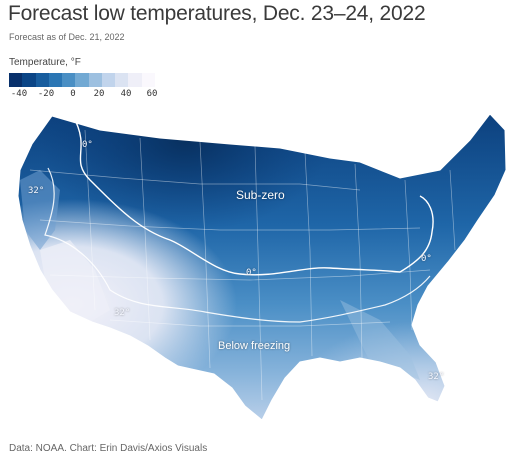  What do you see at coordinates (19, 94) in the screenshot?
I see `legend-tick: -40` at bounding box center [19, 94].